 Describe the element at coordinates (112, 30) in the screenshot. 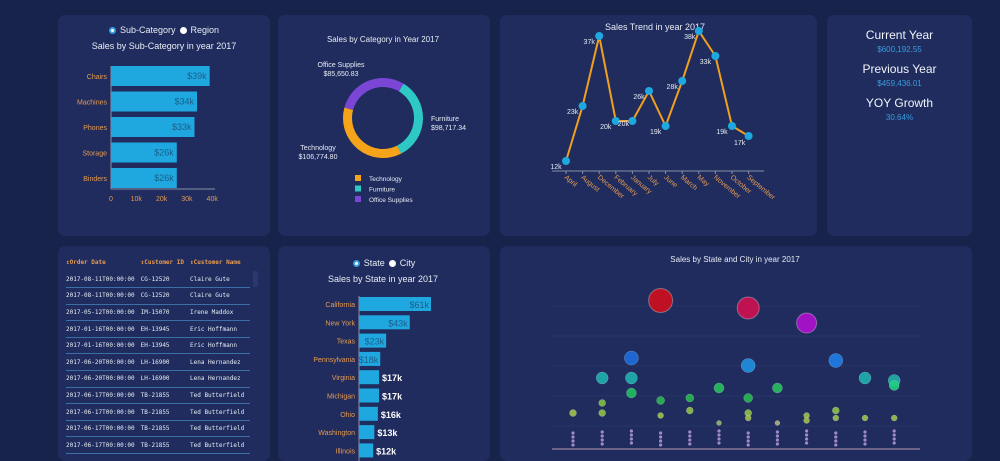

I see `radio-subcategory` at that location.